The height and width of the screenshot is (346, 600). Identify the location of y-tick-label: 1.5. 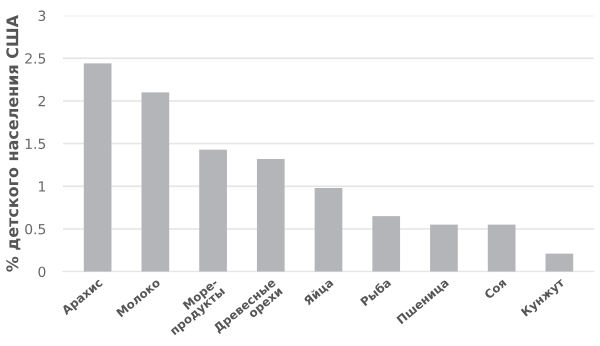
(36, 144).